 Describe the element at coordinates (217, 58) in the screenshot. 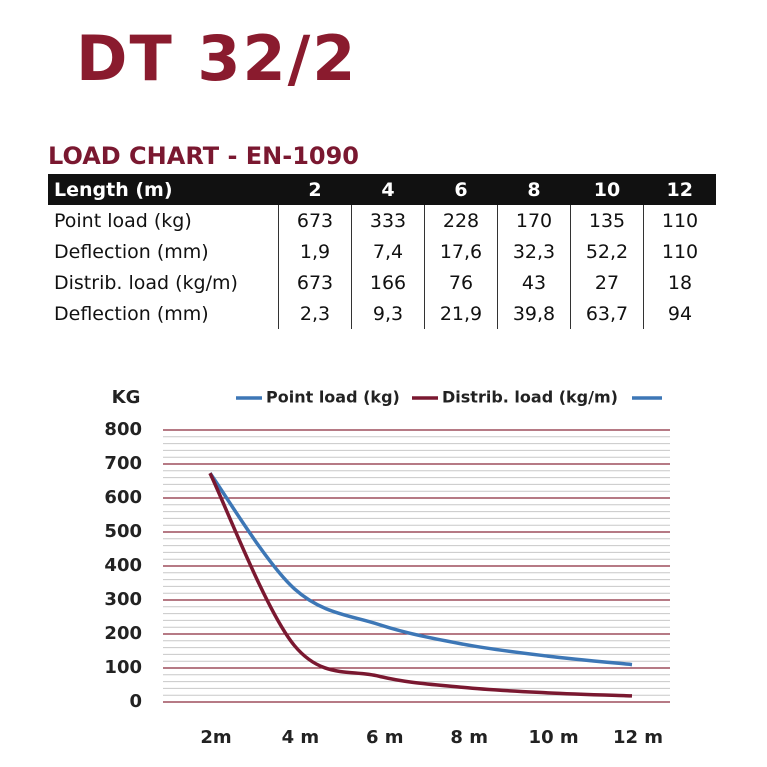

I see `page-title: DT 32/2` at that location.